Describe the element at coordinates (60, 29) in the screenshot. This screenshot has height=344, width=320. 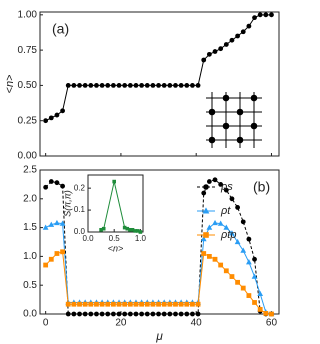
I see `panel-label: (a)` at that location.